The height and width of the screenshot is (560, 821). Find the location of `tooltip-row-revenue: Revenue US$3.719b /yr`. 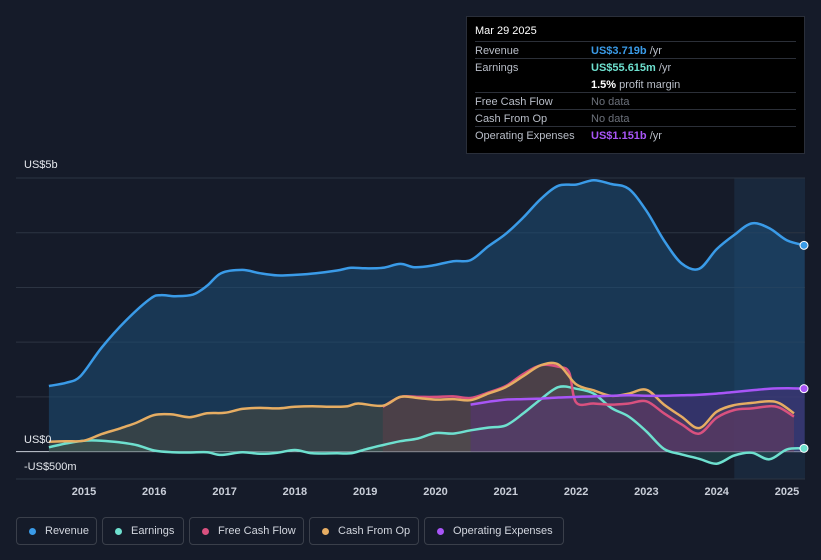

tooltip-row-revenue: Revenue US$3.719b /yr is located at coordinates (635, 50).